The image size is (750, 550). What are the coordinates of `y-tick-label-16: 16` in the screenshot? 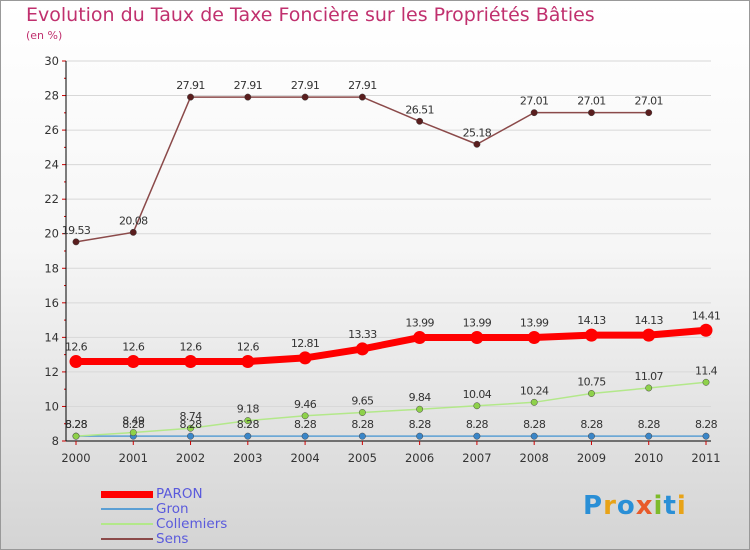 It's located at (51, 303).